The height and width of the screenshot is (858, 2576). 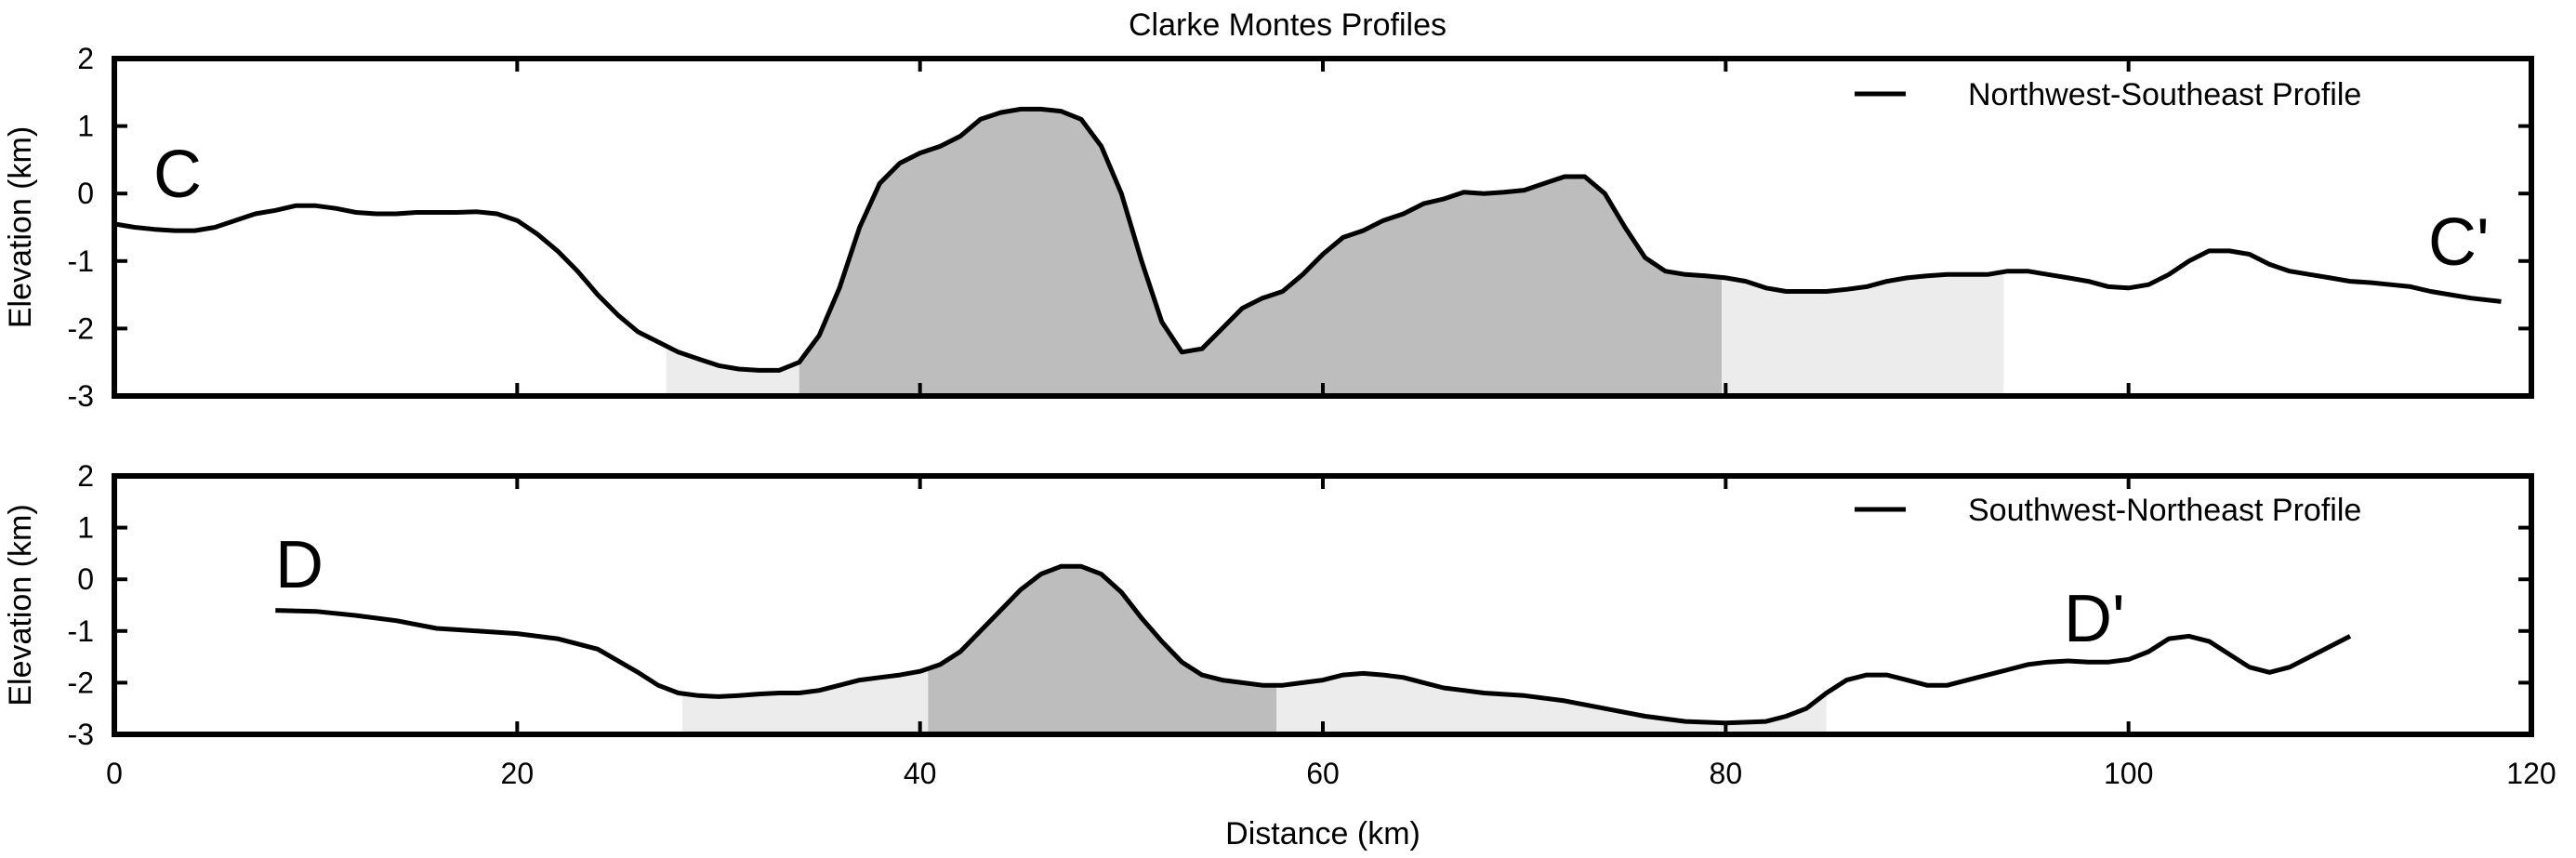 What do you see at coordinates (2128, 773) in the screenshot?
I see `x-tick-label: 100` at bounding box center [2128, 773].